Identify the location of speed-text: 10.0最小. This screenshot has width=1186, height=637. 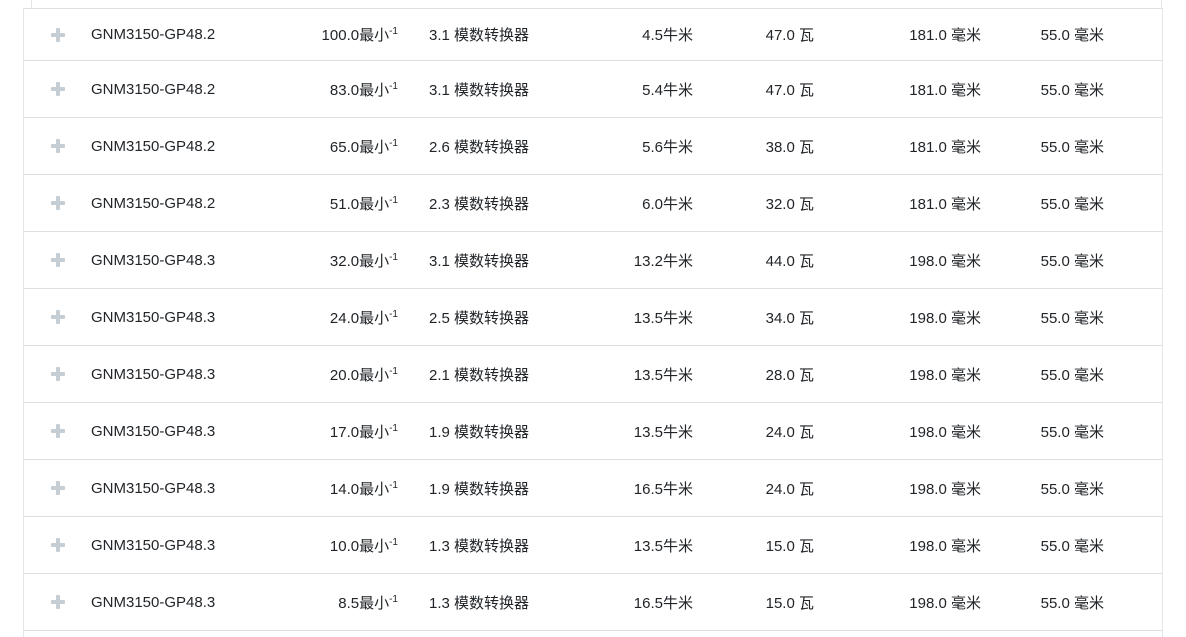
(359, 546).